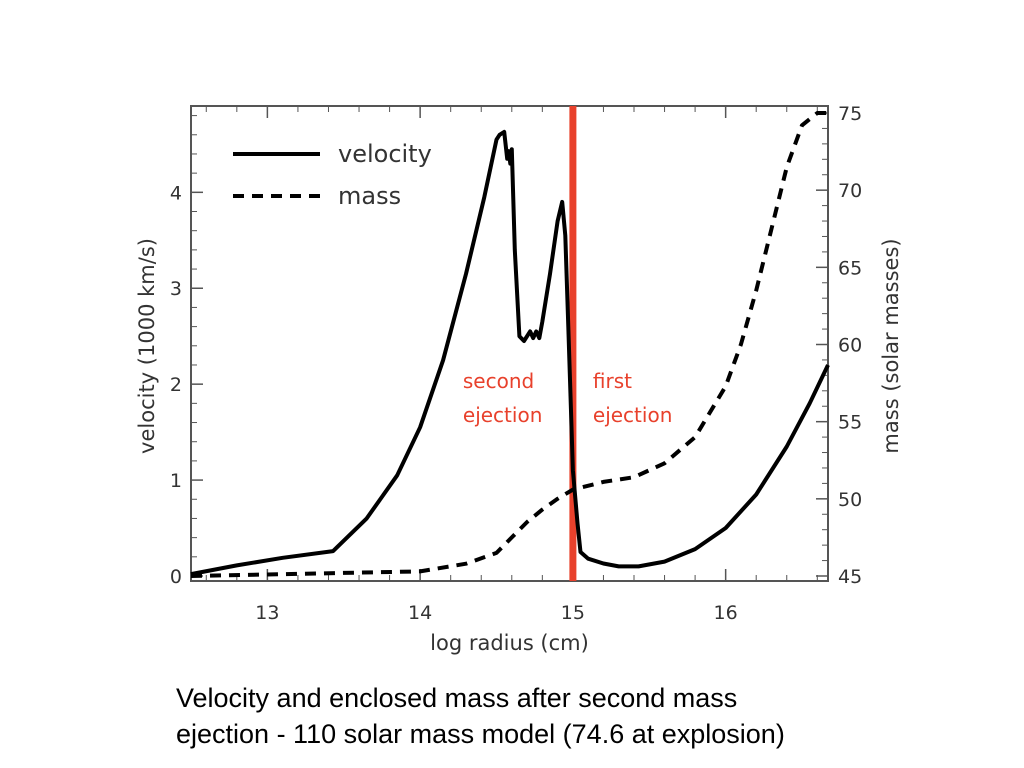  Describe the element at coordinates (850, 346) in the screenshot. I see `y2-tick-label: 60` at that location.